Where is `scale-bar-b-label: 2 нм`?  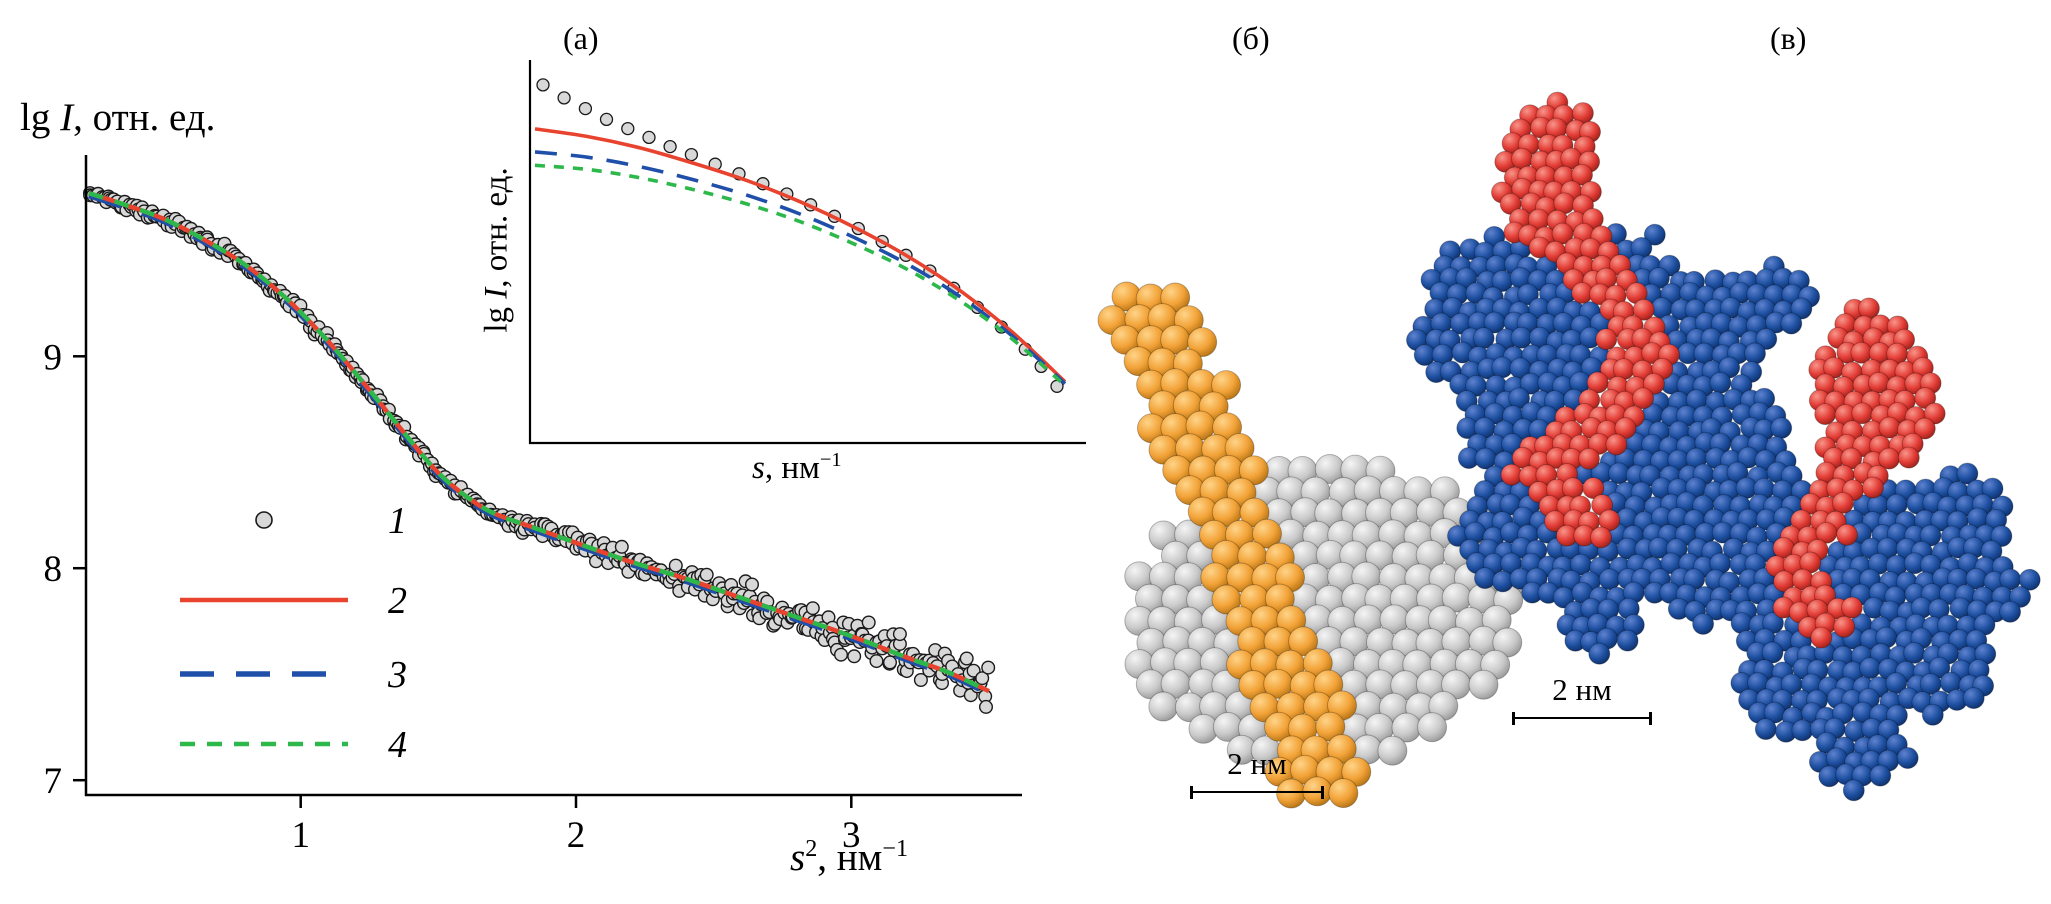 scale-bar-b-label: 2 нм is located at coordinates (1257, 763).